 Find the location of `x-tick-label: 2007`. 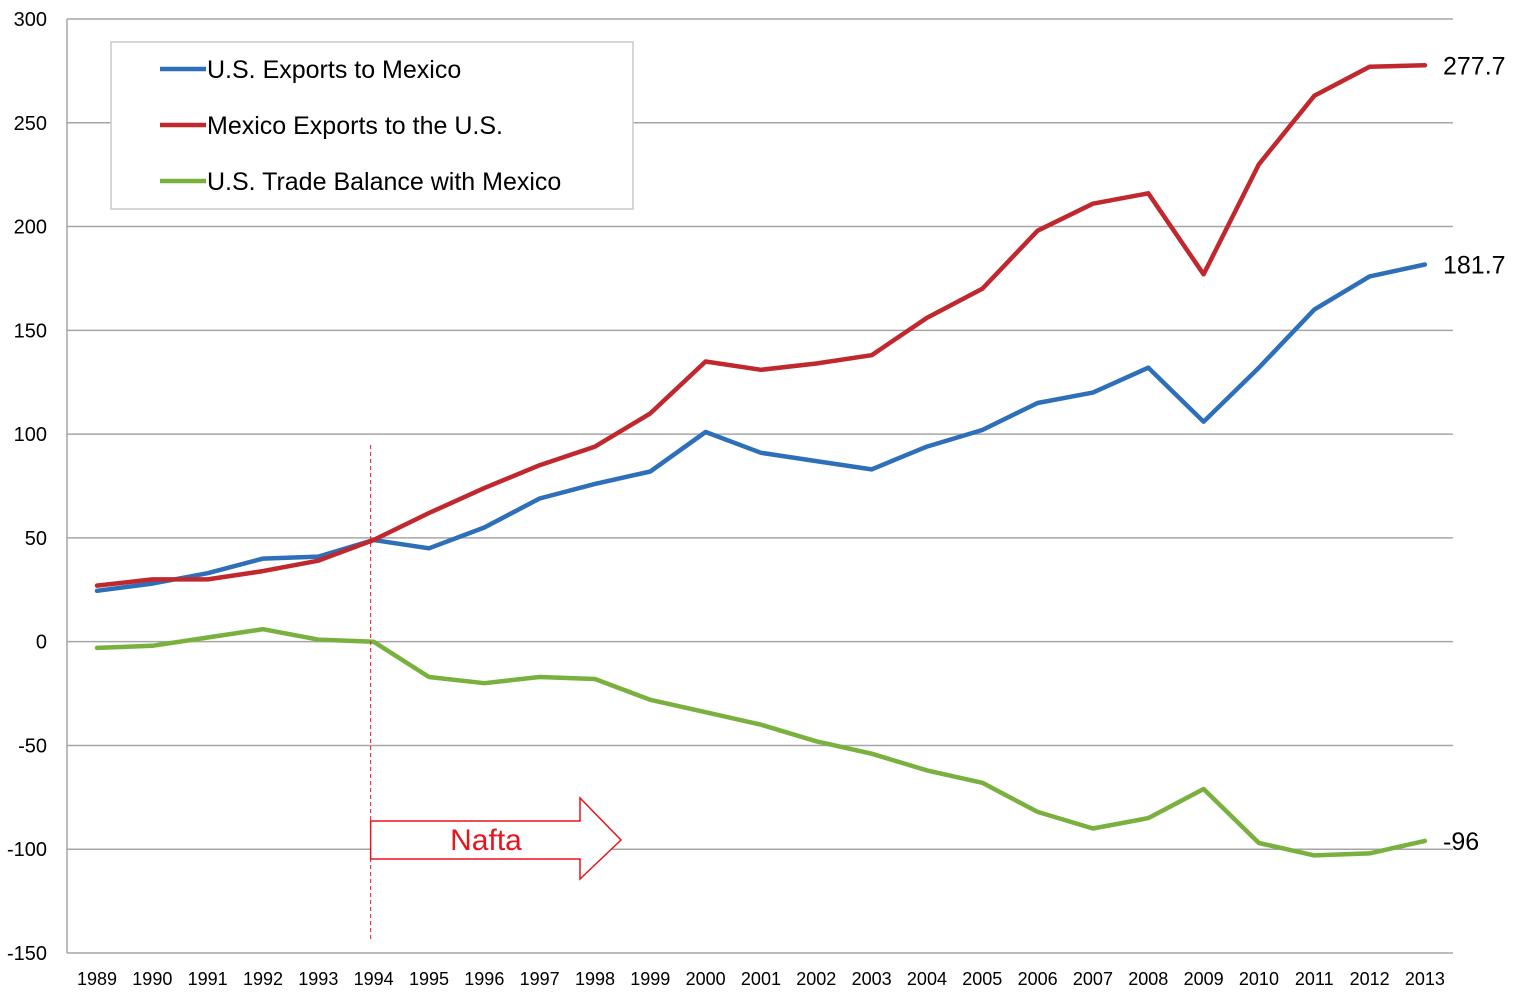

x-tick-label: 2007 is located at coordinates (1093, 979).